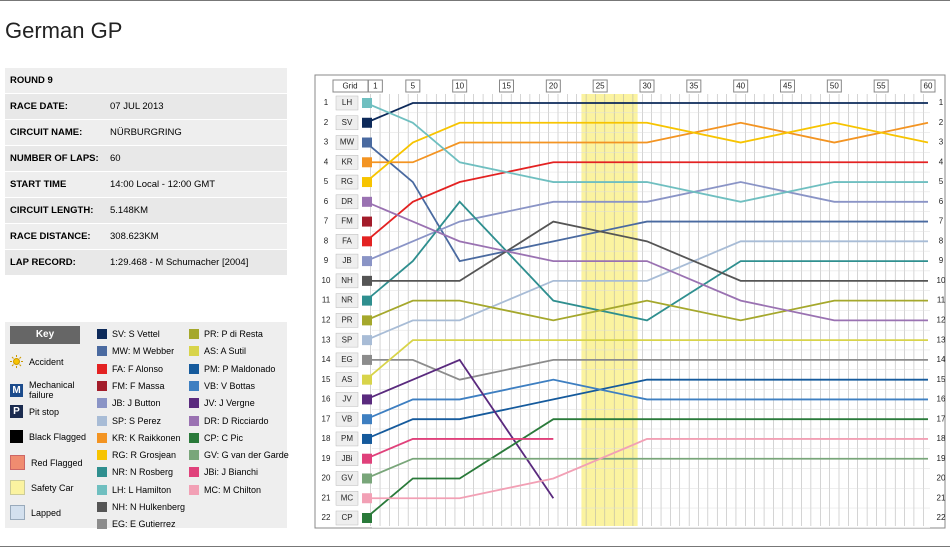 Image resolution: width=950 pixels, height=549 pixels. Describe the element at coordinates (240, 368) in the screenshot. I see `legend-label: PM: P Maldonado` at that location.